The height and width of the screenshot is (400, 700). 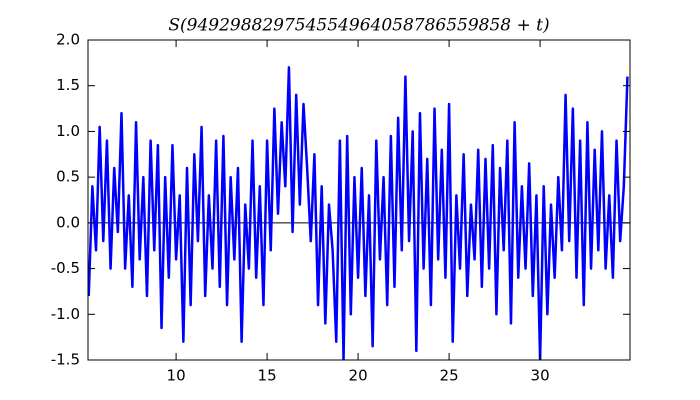 What do you see at coordinates (65, 268) in the screenshot?
I see `y-tick-label: -0.5` at bounding box center [65, 268].